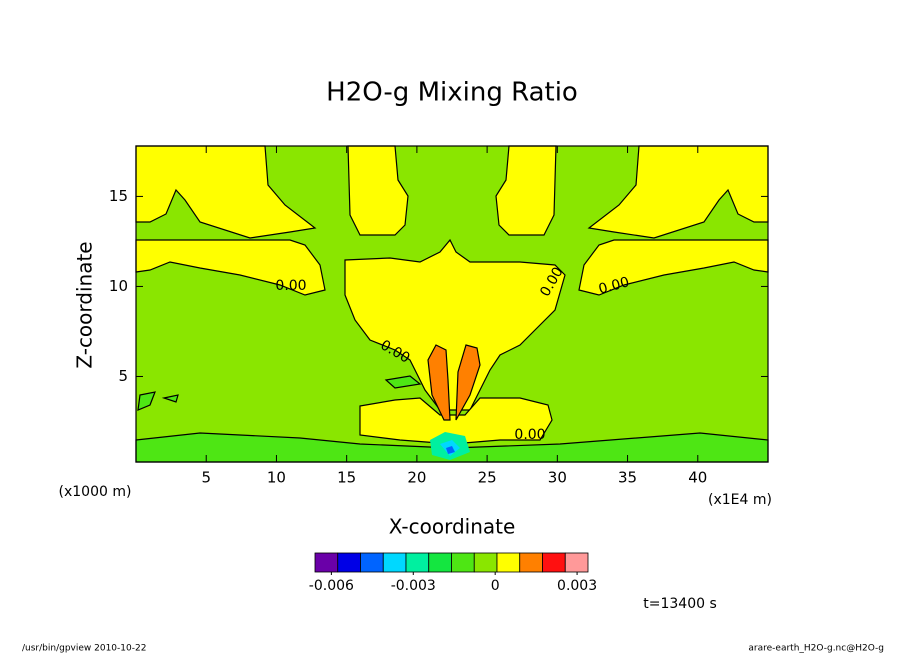  I want to click on x-tick-label: 10, so click(276, 478).